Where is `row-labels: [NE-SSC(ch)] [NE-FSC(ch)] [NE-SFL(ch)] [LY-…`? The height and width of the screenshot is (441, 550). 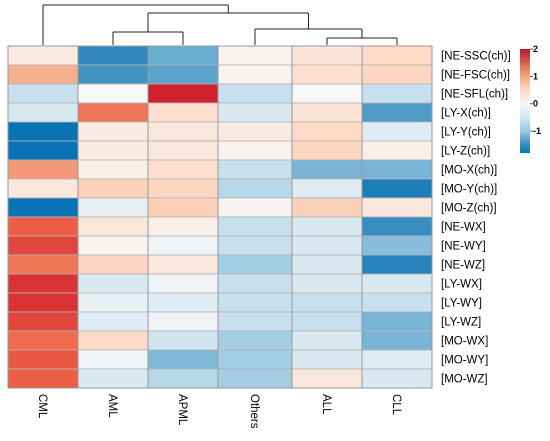 row-labels: [NE-SSC(ch)] [NE-FSC(ch)] [NE-SFL(ch)] [LY-… is located at coordinates (476, 218).